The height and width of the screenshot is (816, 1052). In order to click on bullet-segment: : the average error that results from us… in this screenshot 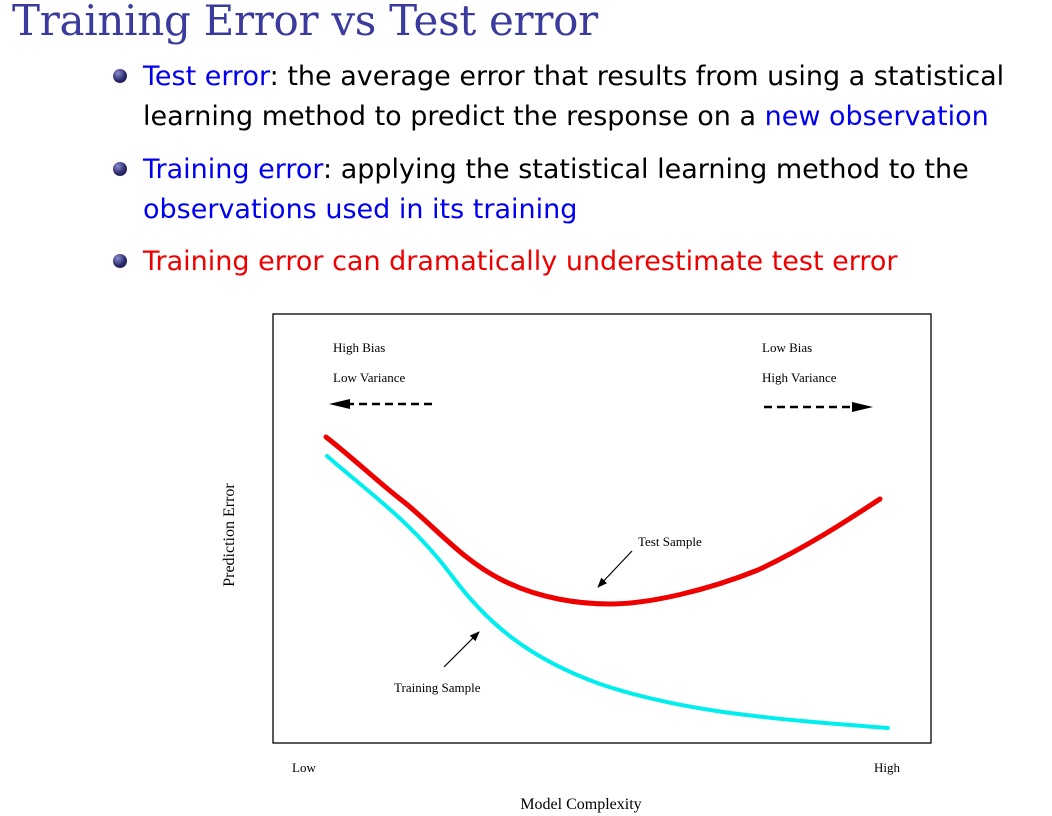, I will do `click(637, 76)`.